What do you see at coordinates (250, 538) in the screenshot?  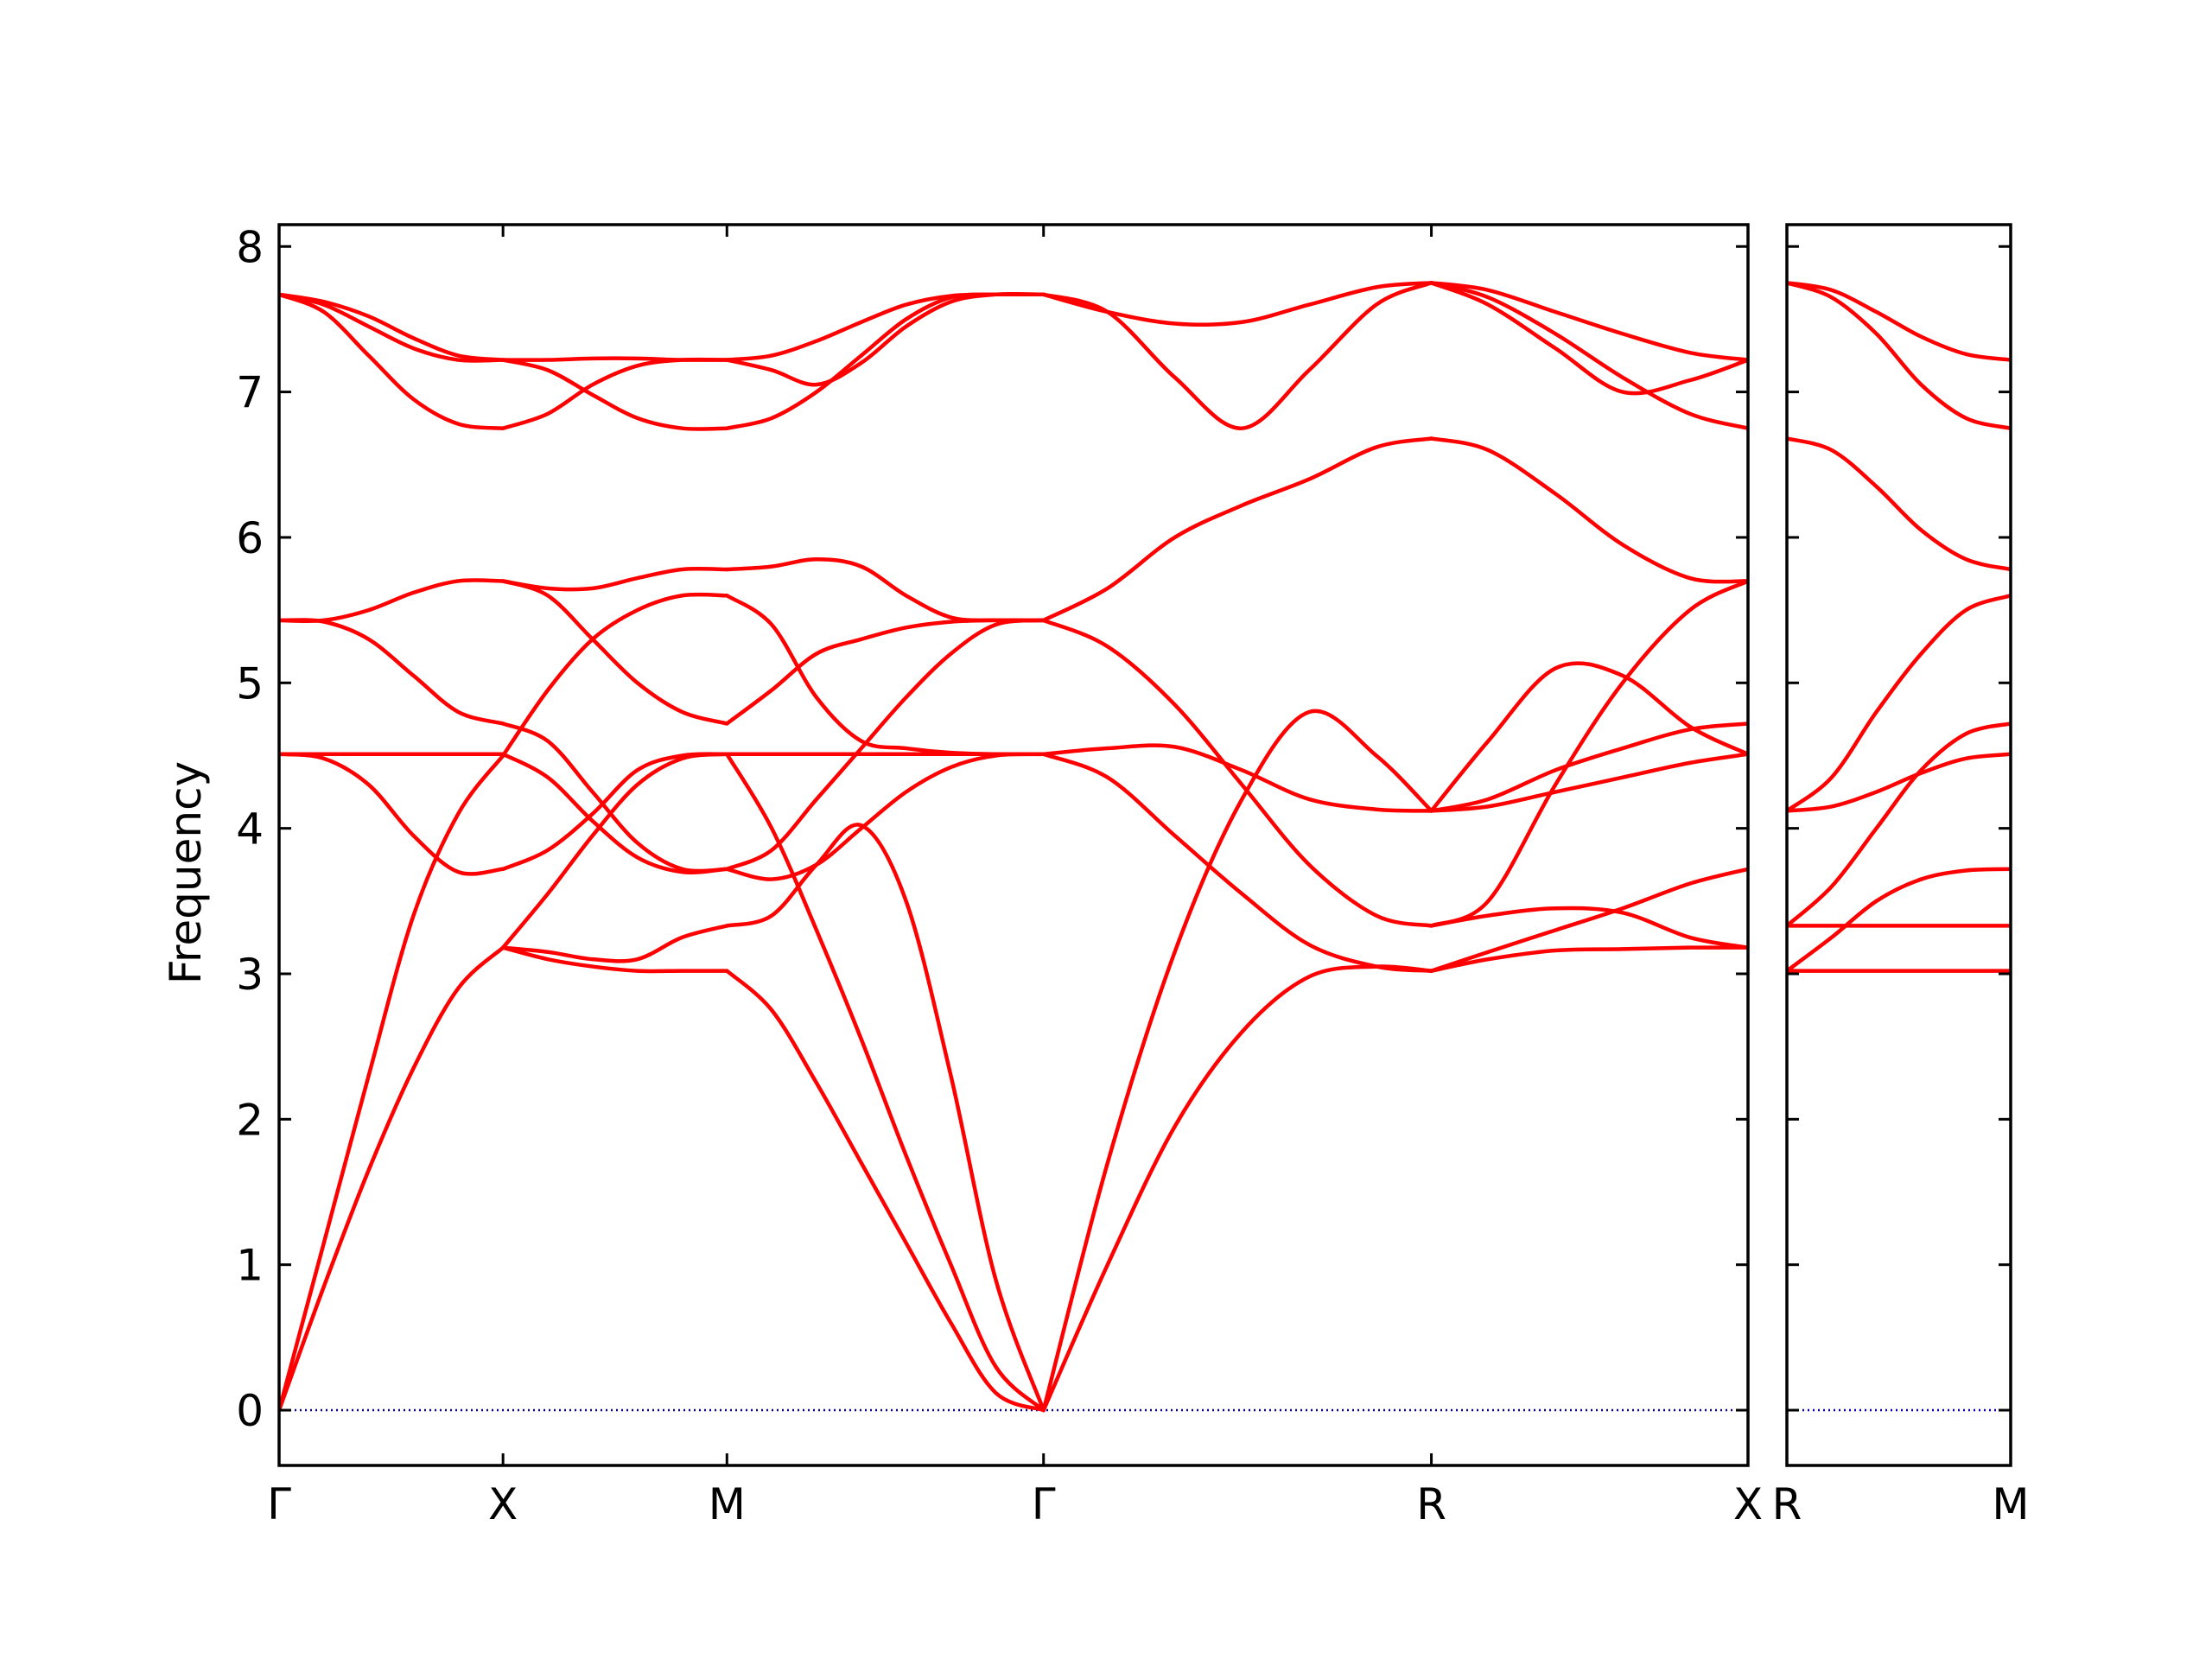 I see `y-tick-label: 6` at bounding box center [250, 538].